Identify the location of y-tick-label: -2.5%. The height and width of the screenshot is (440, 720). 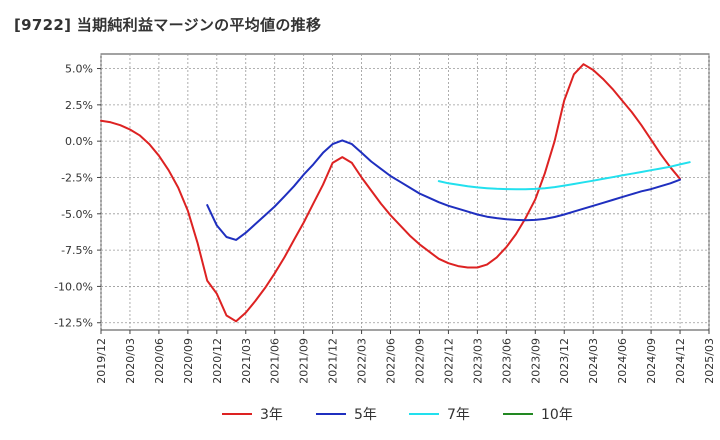
(77, 177).